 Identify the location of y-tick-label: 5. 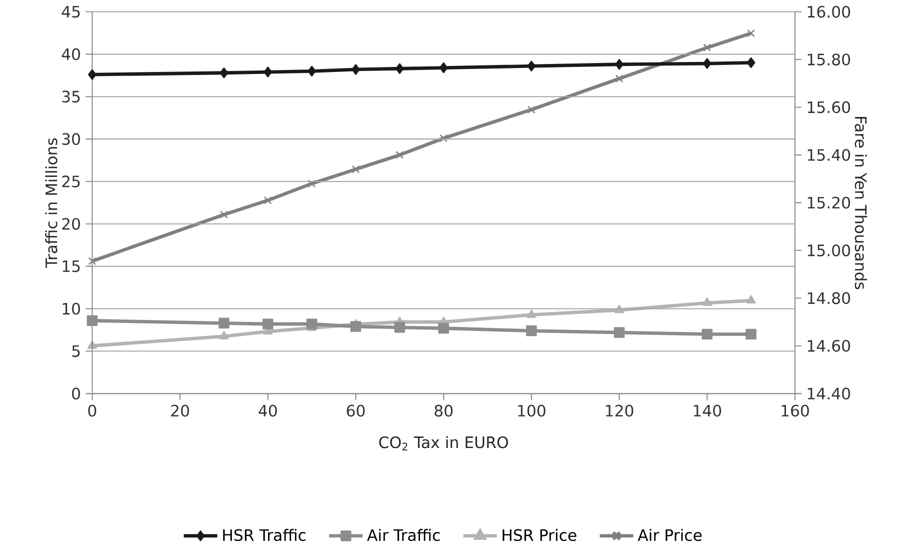
(76, 351).